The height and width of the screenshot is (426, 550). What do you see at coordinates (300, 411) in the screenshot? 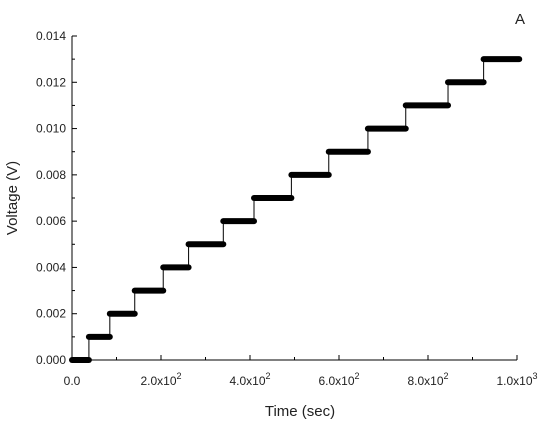
I see `x-axis-title: Time (sec)` at bounding box center [300, 411].